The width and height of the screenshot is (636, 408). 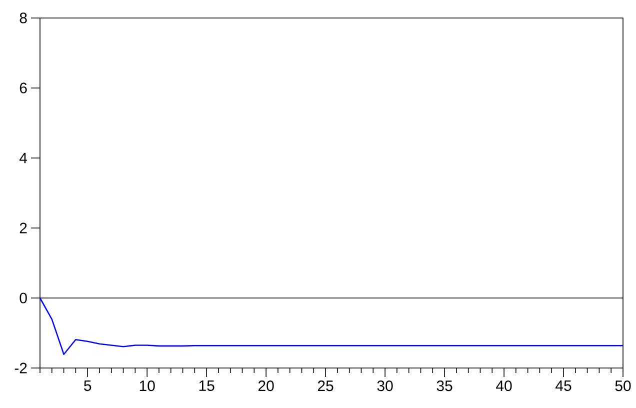 What do you see at coordinates (23, 88) in the screenshot?
I see `y-tick-label: 6` at bounding box center [23, 88].